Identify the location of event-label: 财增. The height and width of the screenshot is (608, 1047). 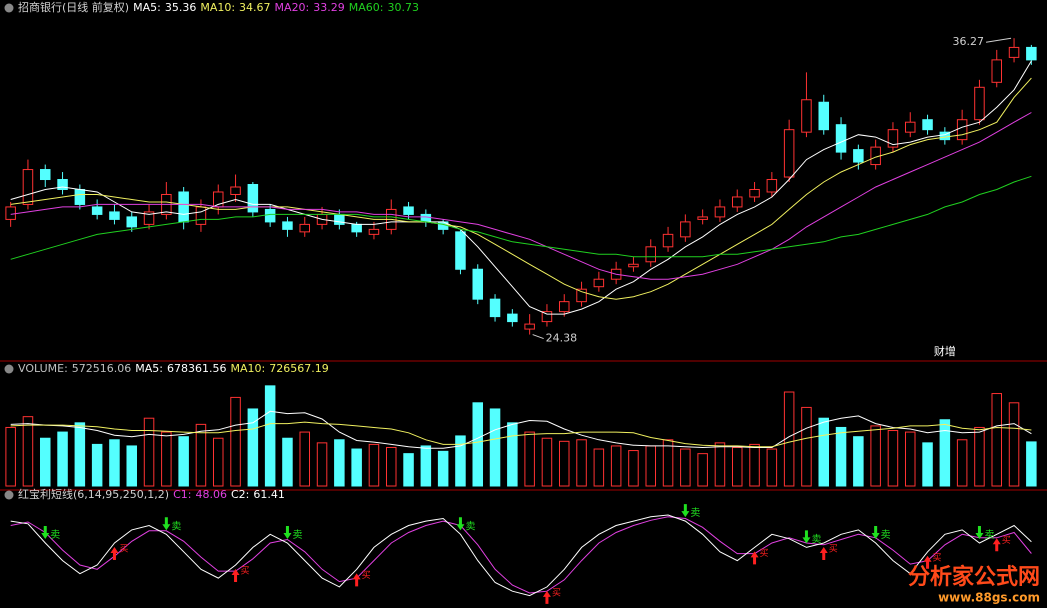
(945, 351).